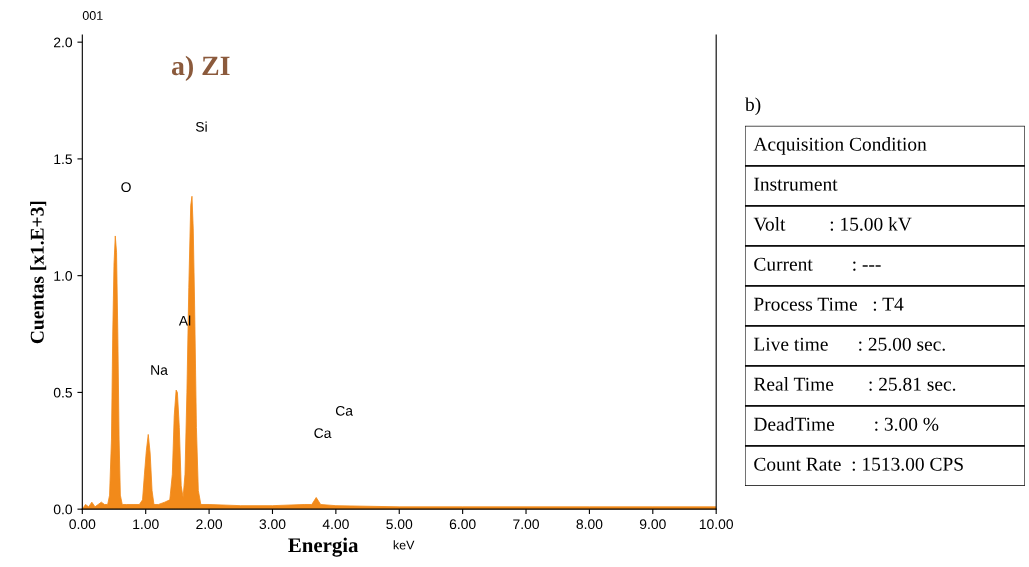  What do you see at coordinates (201, 126) in the screenshot?
I see `annotation: Si` at bounding box center [201, 126].